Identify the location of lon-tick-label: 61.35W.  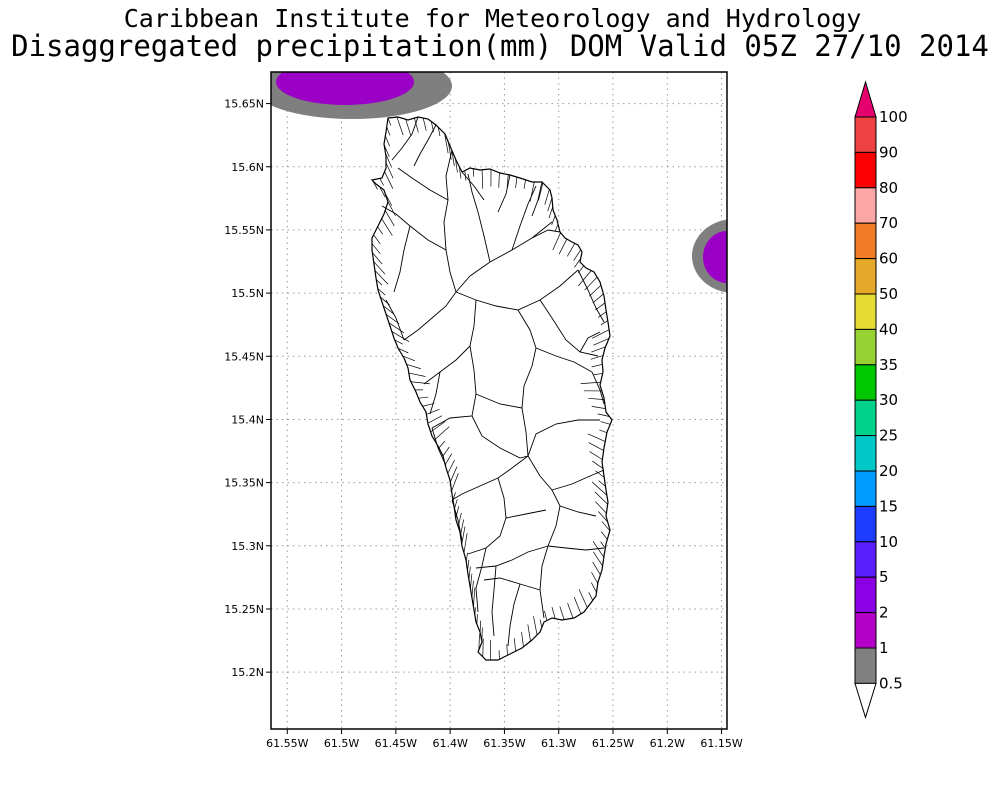
(504, 743).